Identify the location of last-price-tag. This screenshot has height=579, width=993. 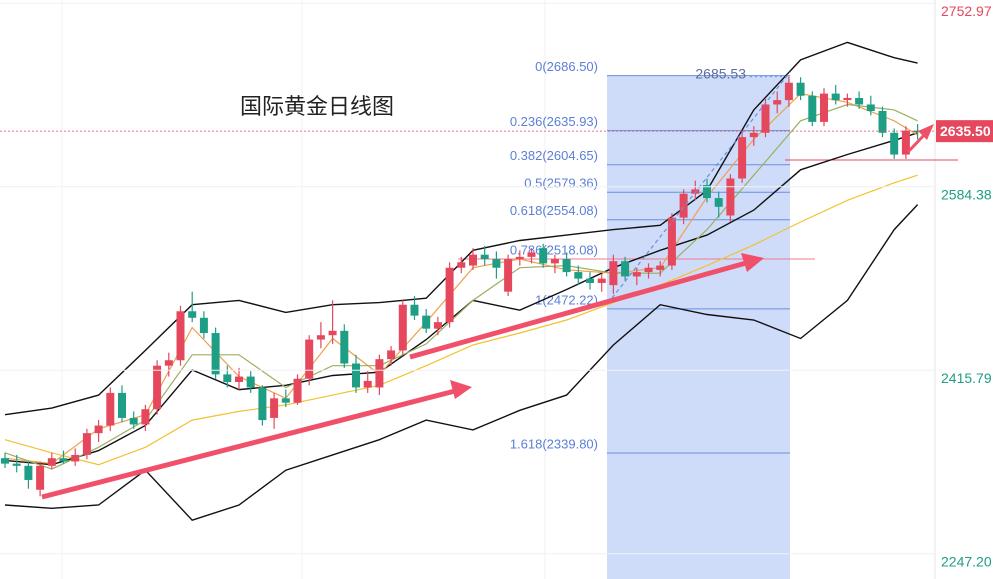
(964, 131).